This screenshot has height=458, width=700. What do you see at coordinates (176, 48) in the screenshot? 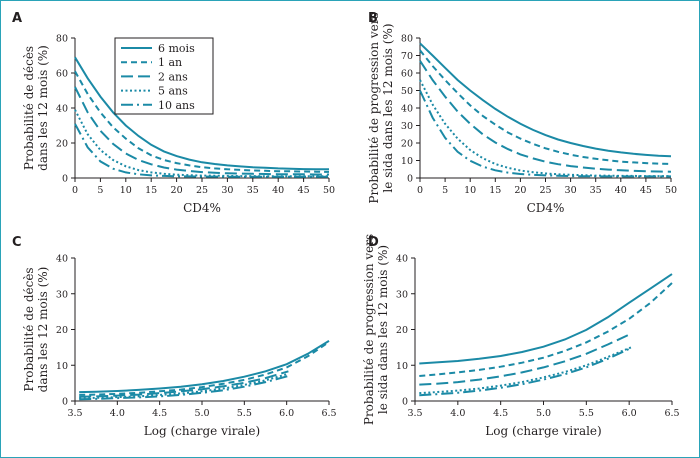
I see `legend-label: 6 mois` at bounding box center [176, 48].